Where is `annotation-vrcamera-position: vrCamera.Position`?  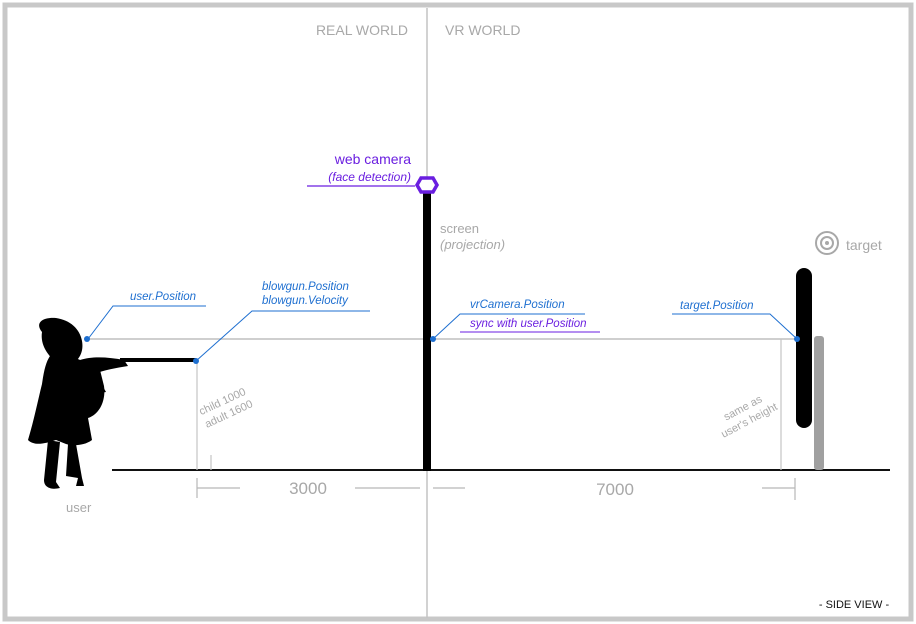
annotation-vrcamera-position: vrCamera.Position is located at coordinates (517, 305).